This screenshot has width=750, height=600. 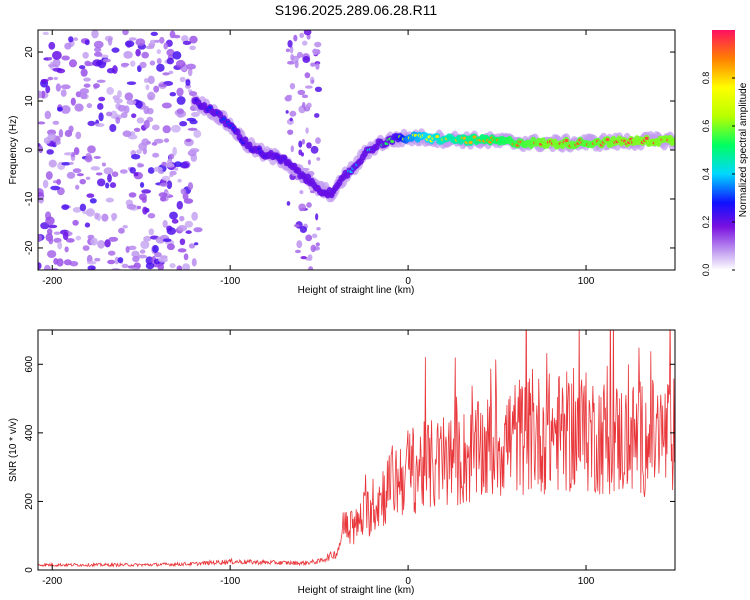 What do you see at coordinates (29, 150) in the screenshot?
I see `spectrogram-ytick-label: 0` at bounding box center [29, 150].